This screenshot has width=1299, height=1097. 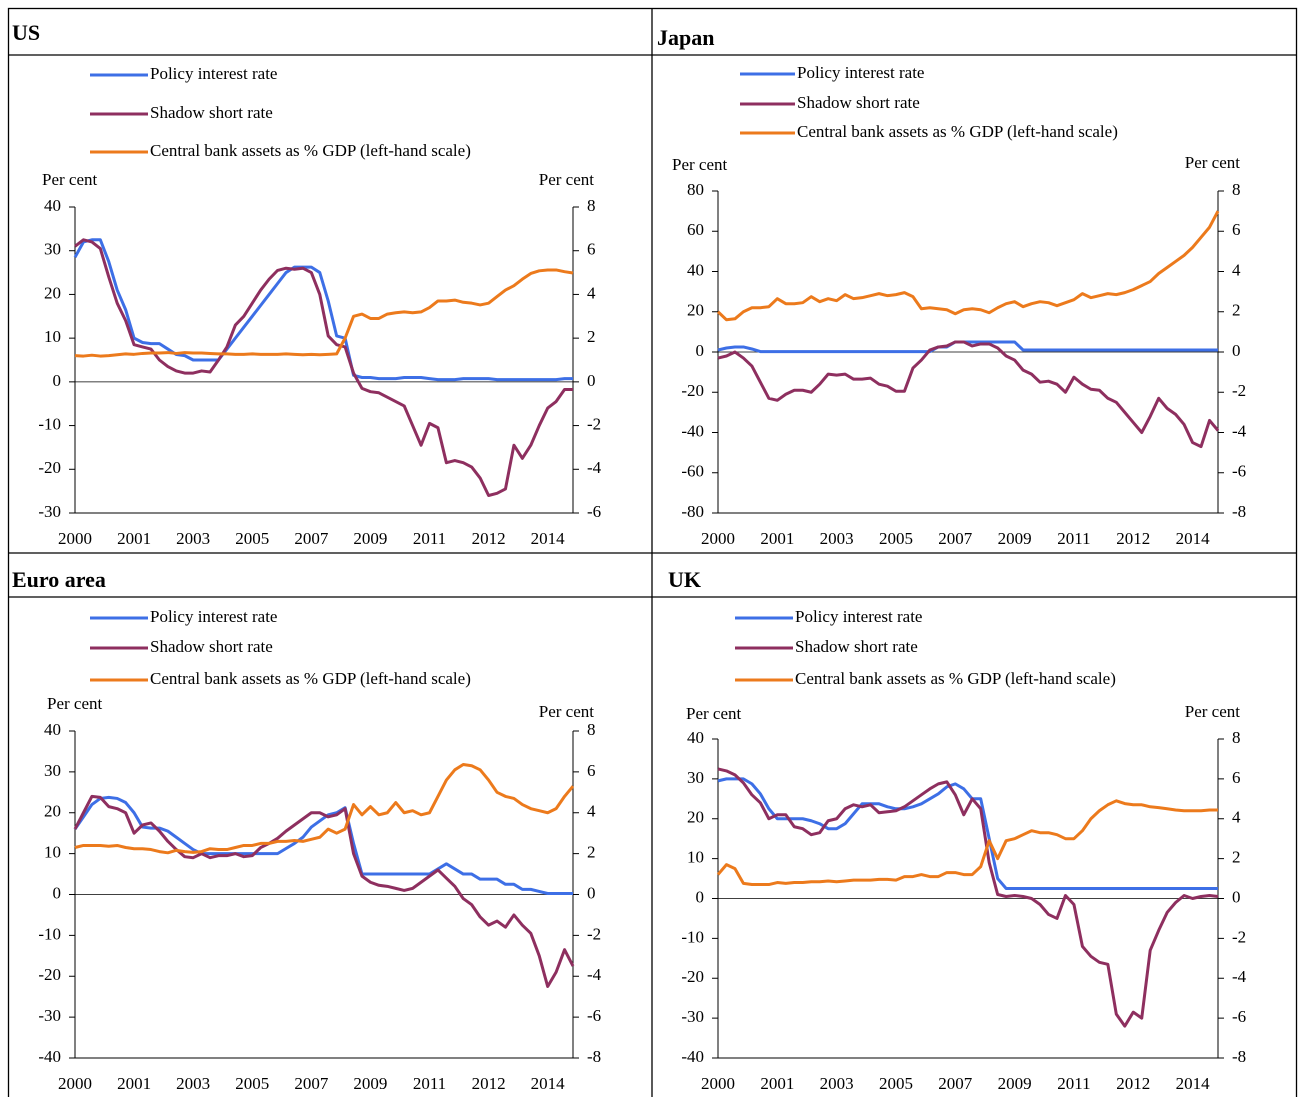 I want to click on y2-tick-label: 0, so click(x=1236, y=350).